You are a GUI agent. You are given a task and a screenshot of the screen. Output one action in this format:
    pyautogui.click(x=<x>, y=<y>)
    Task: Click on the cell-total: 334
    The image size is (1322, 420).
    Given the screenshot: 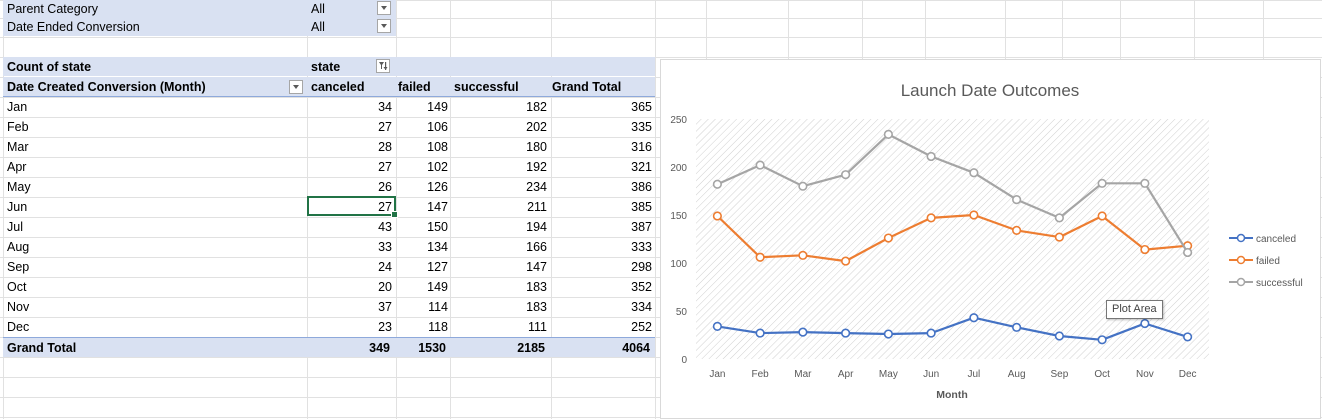 What is the action you would take?
    pyautogui.click(x=641, y=307)
    